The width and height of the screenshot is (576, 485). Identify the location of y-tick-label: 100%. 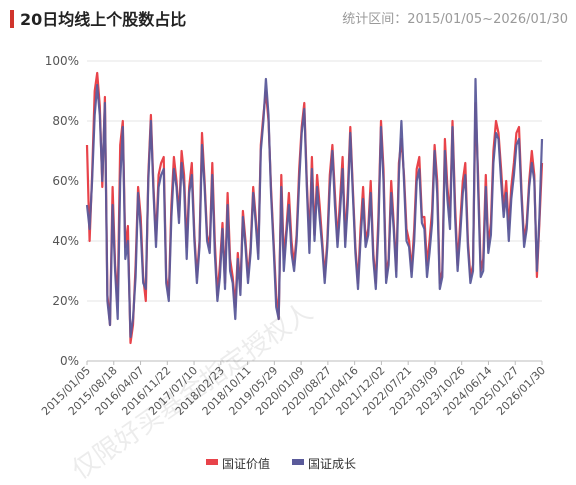
(62, 61).